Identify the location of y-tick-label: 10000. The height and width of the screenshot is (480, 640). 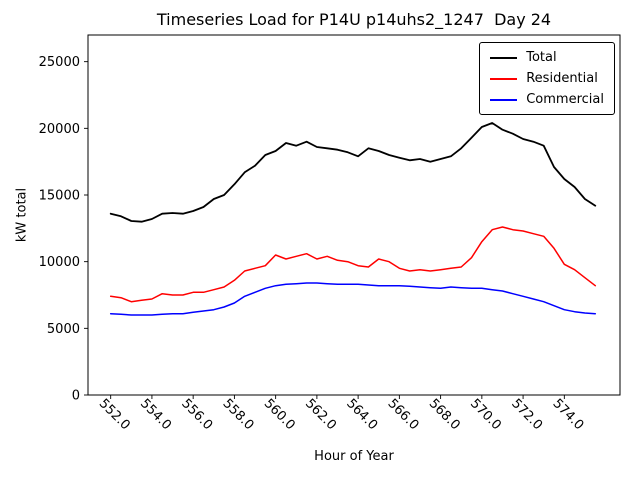
(59, 262).